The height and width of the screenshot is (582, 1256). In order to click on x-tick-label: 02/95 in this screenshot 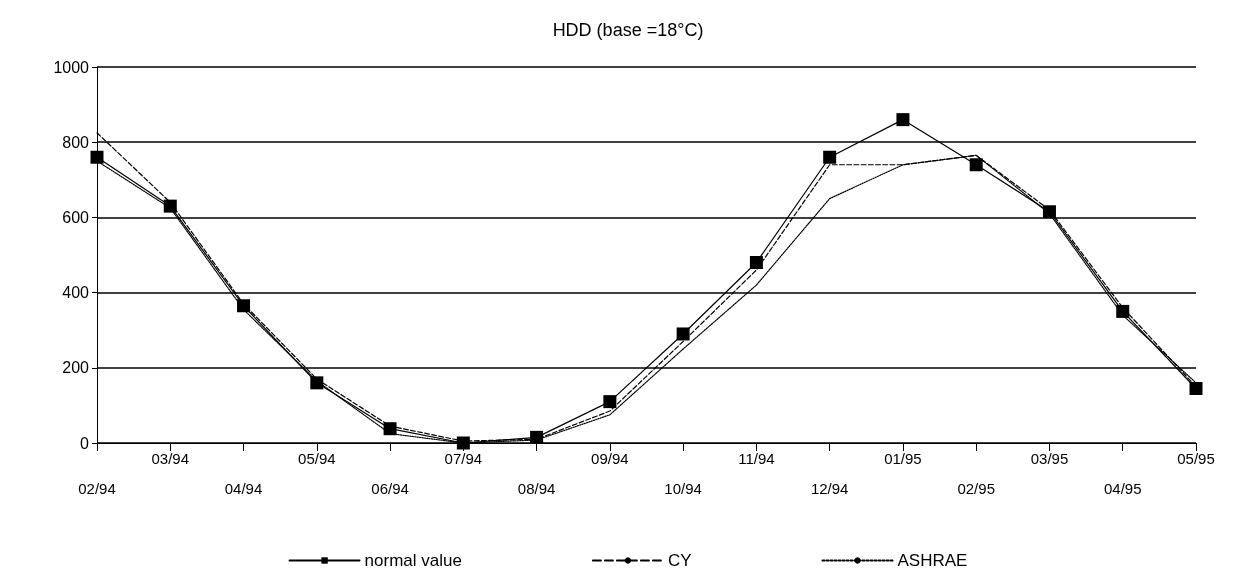, I will do `click(976, 488)`.